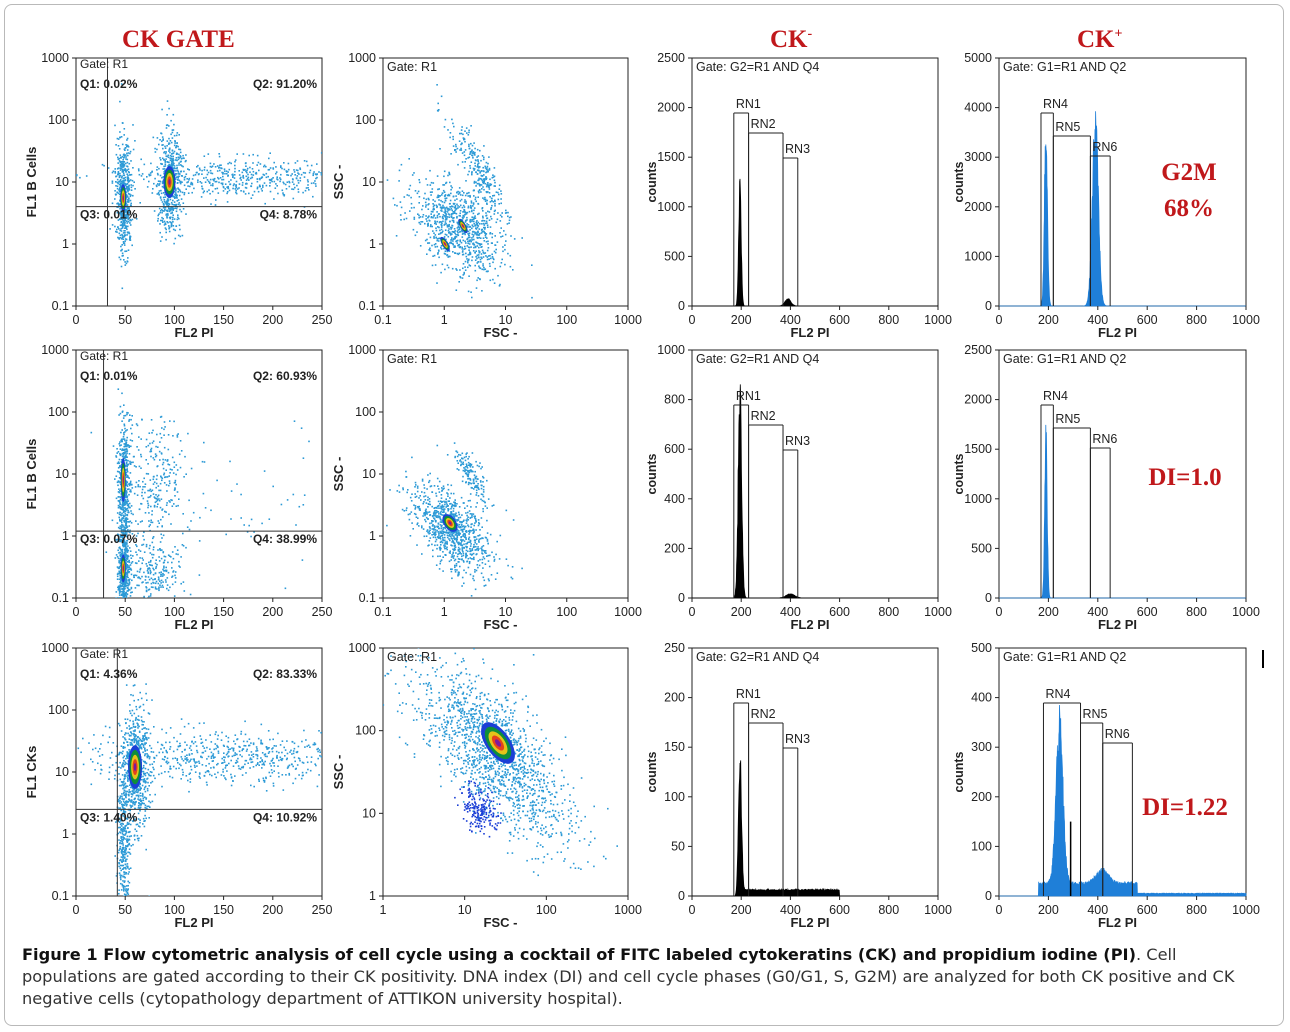 This screenshot has height=1032, width=1290. What do you see at coordinates (1147, 320) in the screenshot?
I see `x-tick-label: 600` at bounding box center [1147, 320].